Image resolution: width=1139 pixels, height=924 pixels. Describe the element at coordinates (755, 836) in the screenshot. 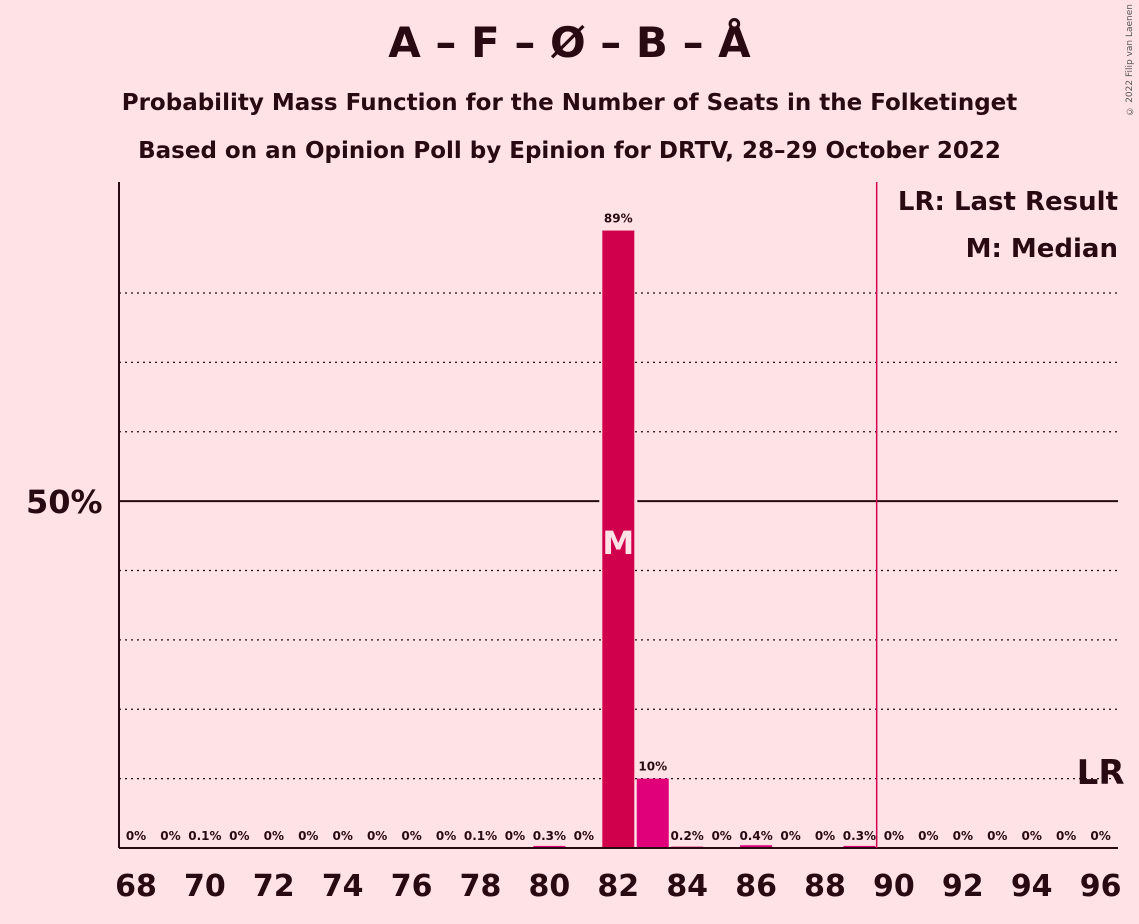

I see `bar-value-label: 0.4%` at that location.